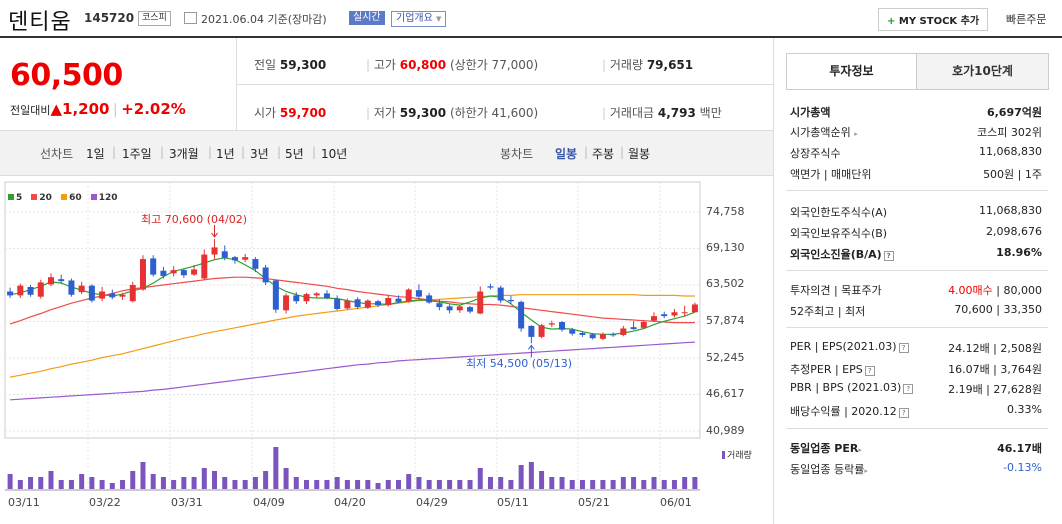 This screenshot has width=1062, height=524. I want to click on stat-value: 59,300, so click(423, 113).